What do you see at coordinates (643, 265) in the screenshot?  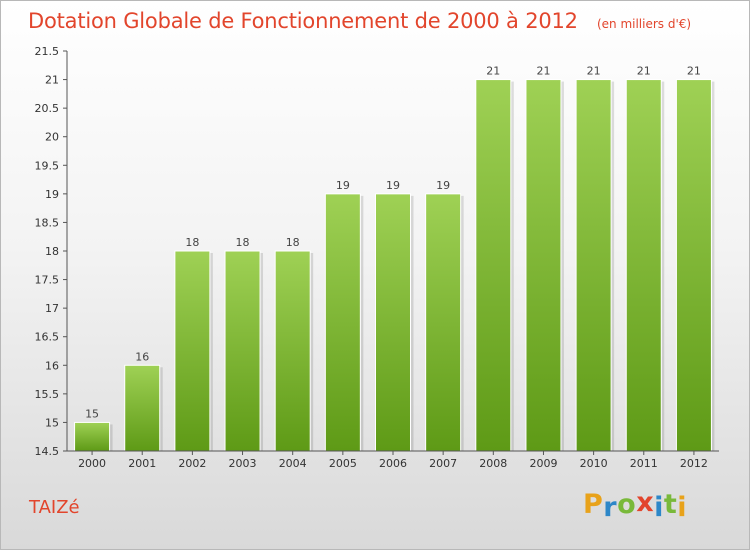 I see `bar-2011` at bounding box center [643, 265].